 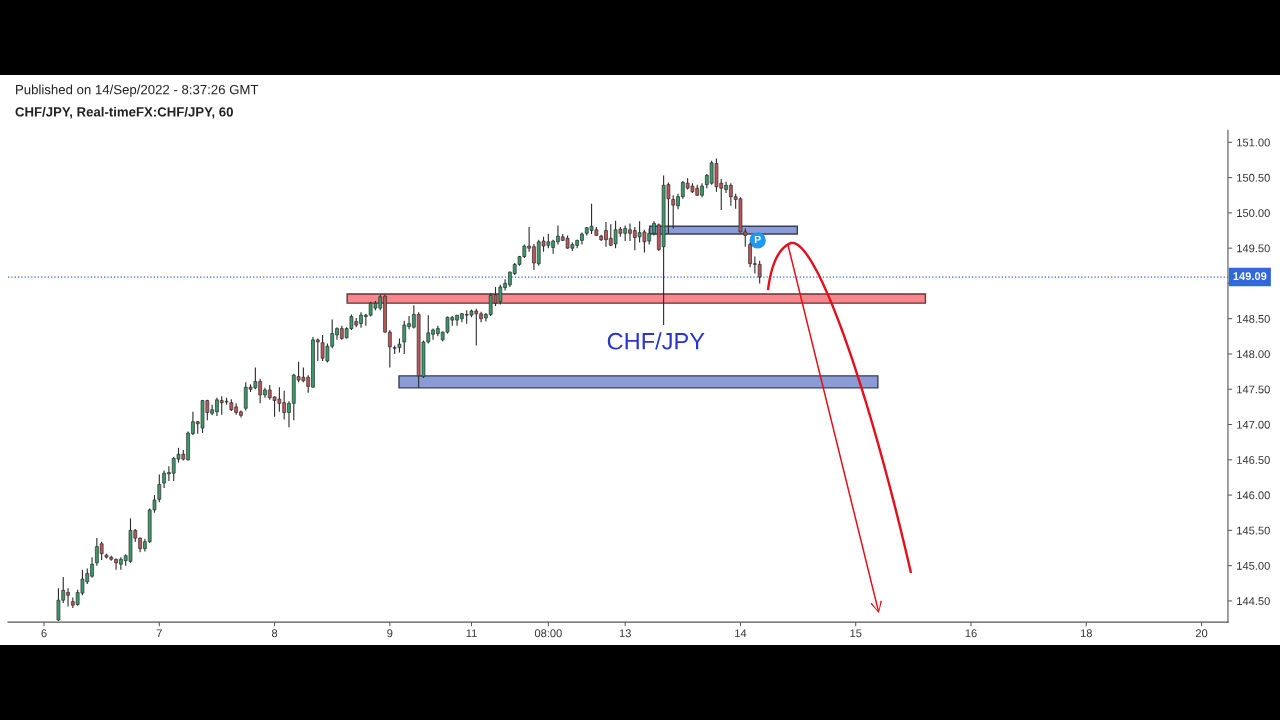 I want to click on ref-line-label: 149.09, so click(x=1250, y=276).